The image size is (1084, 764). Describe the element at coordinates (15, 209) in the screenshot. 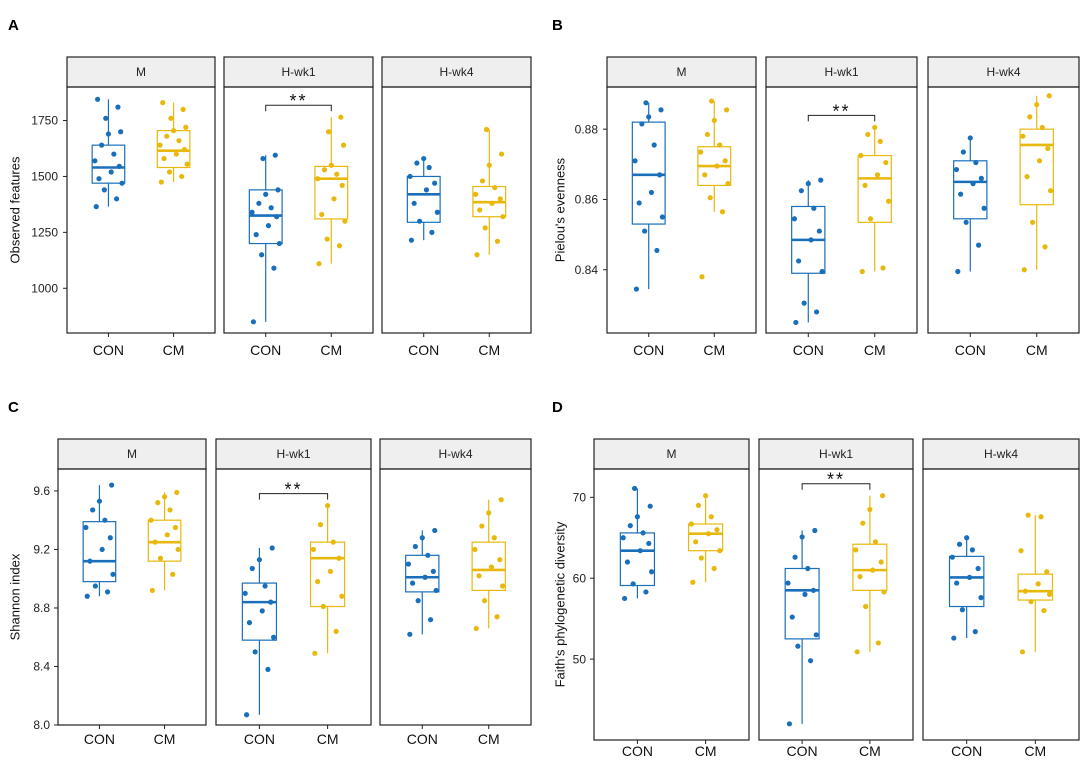

I see `y-axis-label: Observed features` at that location.